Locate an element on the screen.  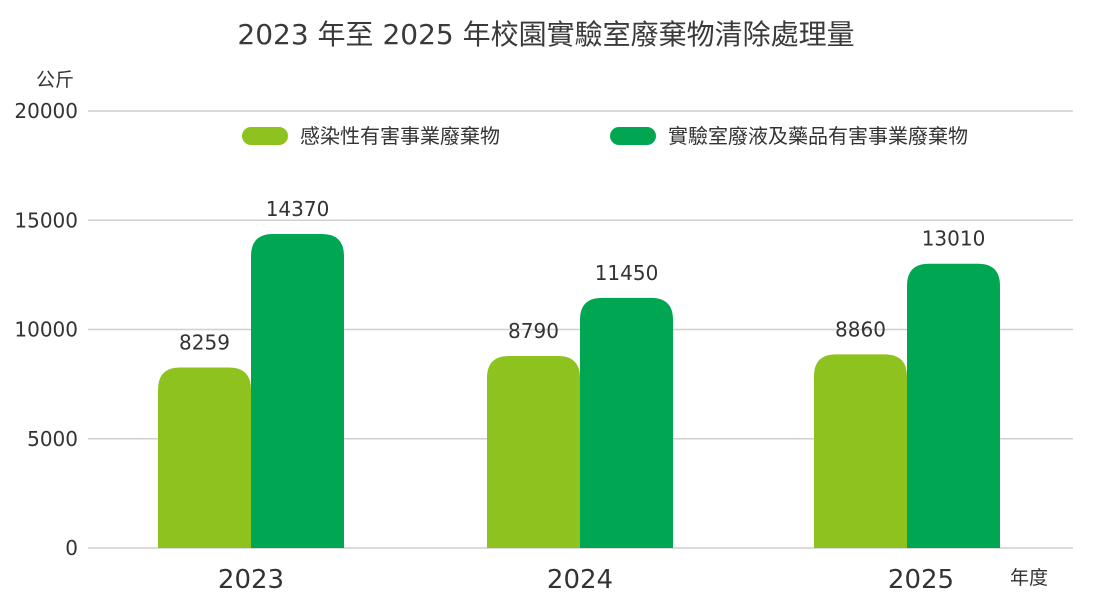
x-category-label: 2023 is located at coordinates (251, 580).